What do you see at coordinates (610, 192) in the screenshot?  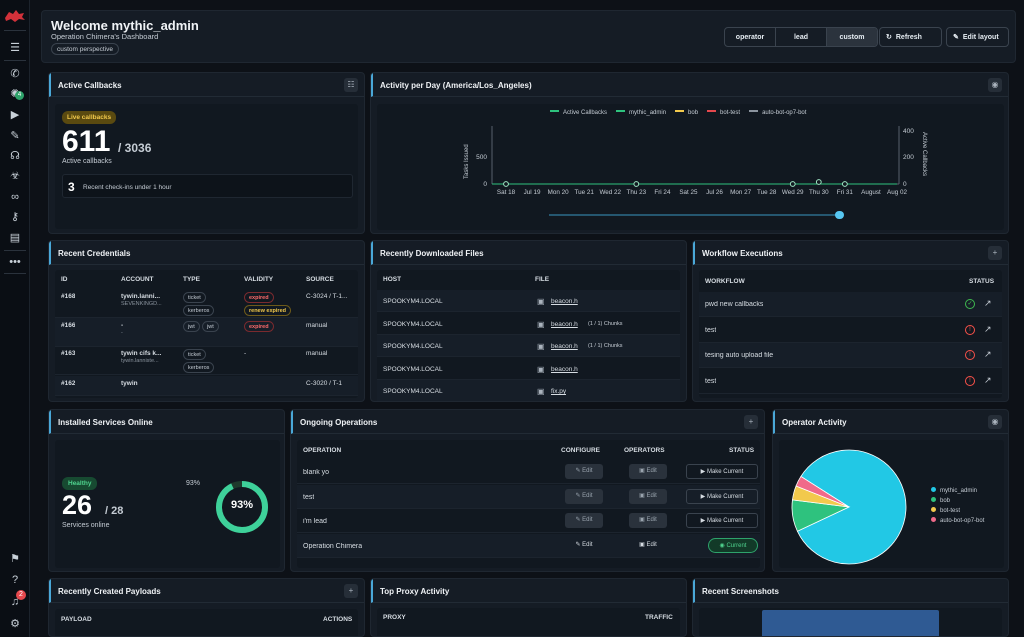 I see `x-tick: Wed 22` at bounding box center [610, 192].